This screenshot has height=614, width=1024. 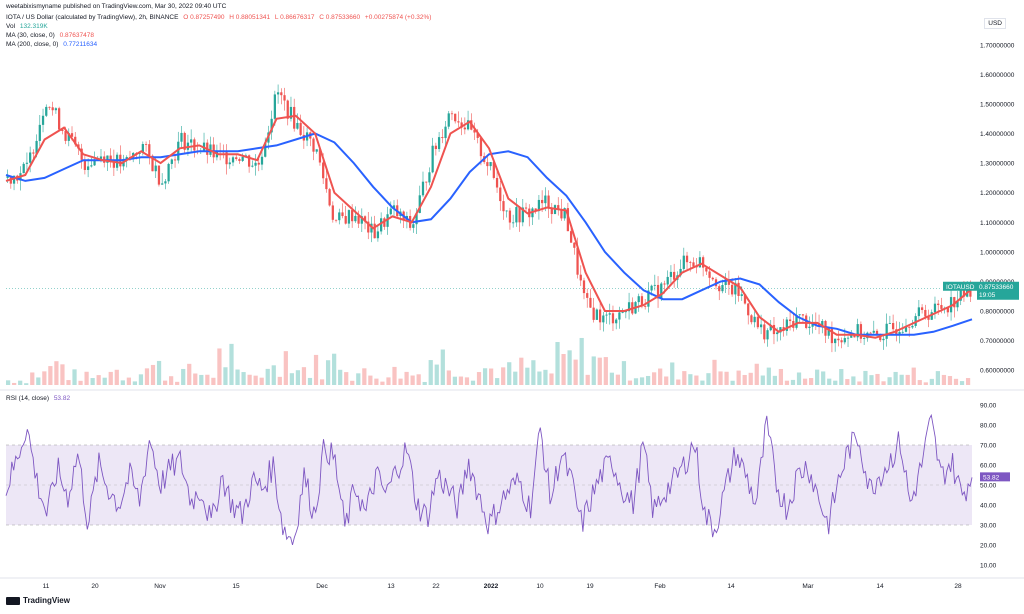 What do you see at coordinates (995, 23) in the screenshot?
I see `currency-button: USD` at bounding box center [995, 23].